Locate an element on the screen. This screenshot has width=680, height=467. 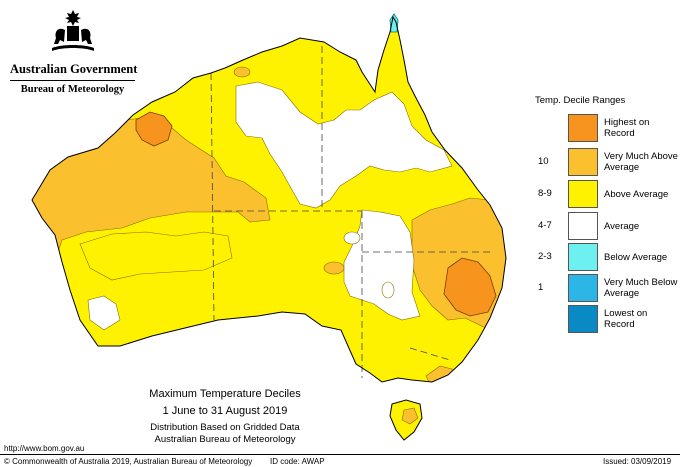
legend-item-below-average: 2-3 Below Average is located at coordinates (605, 257).